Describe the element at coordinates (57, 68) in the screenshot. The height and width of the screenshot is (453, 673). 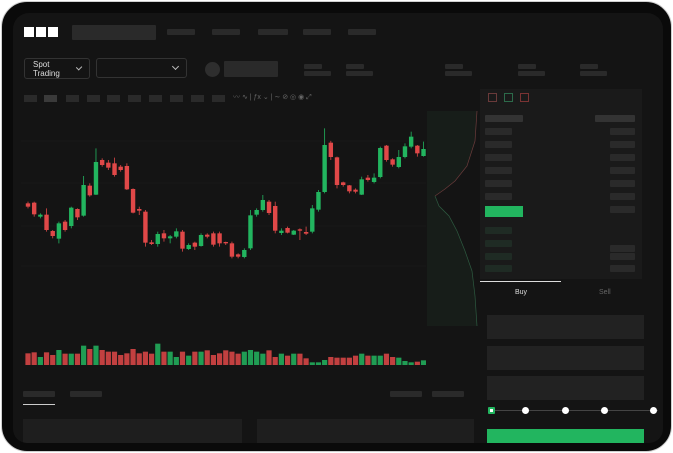
I see `market-type-select: Spot Trading` at that location.